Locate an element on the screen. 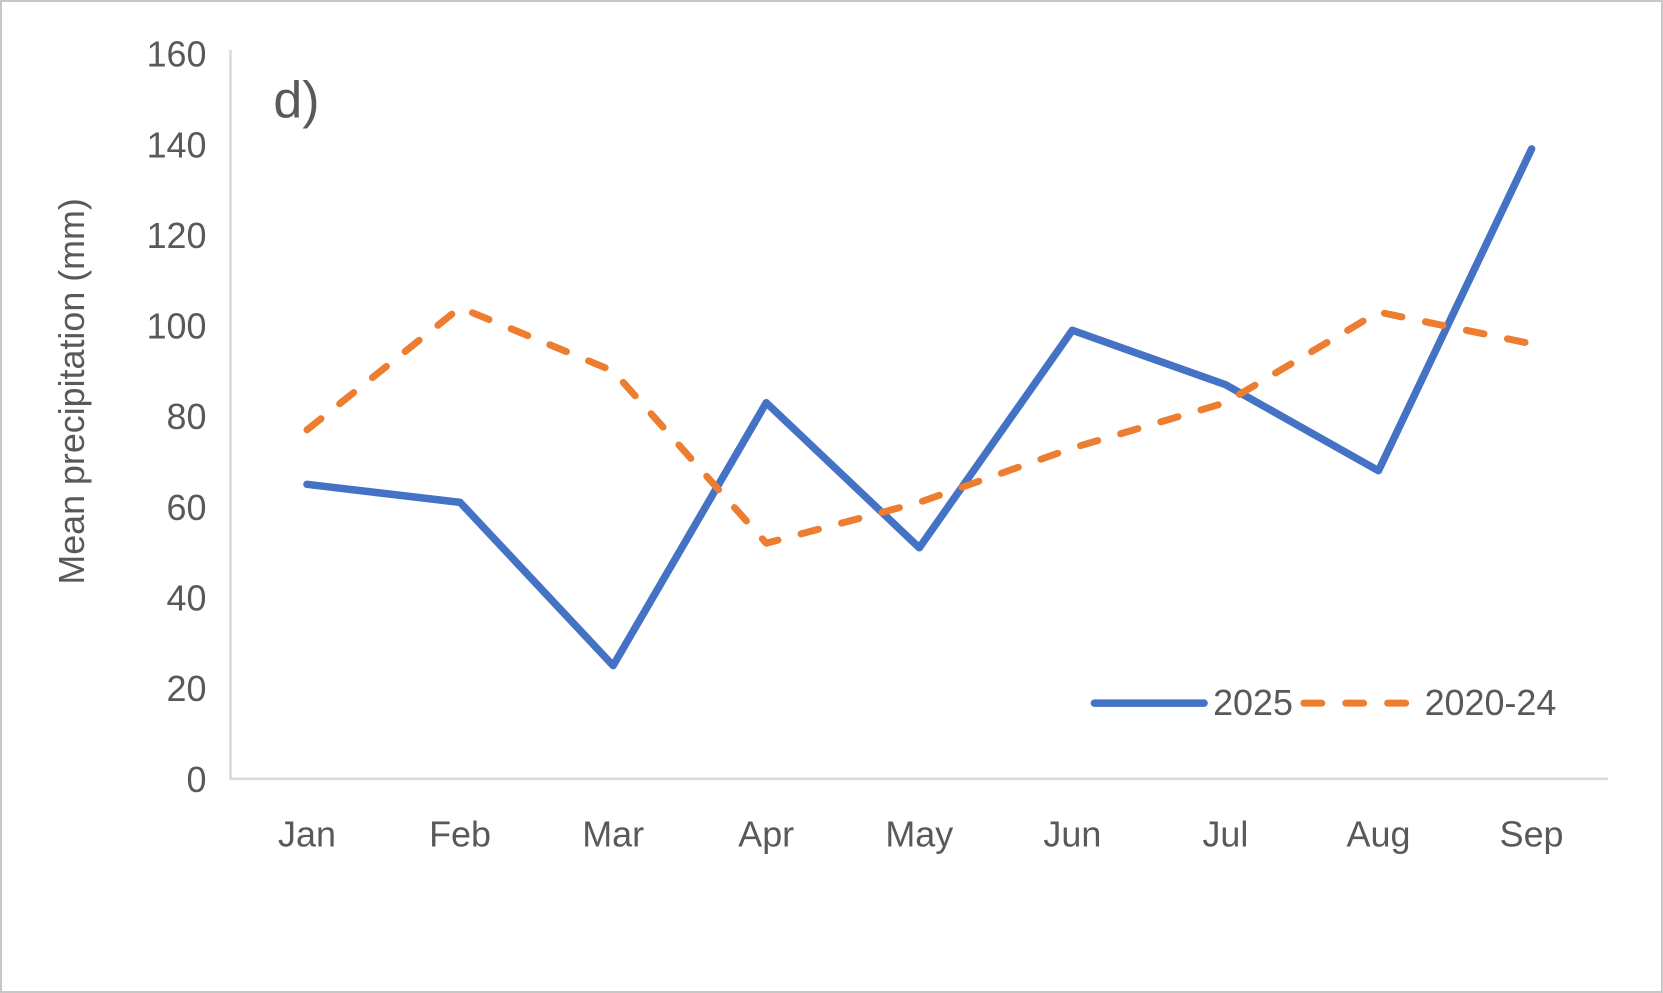 Image resolution: width=1663 pixels, height=993 pixels. y-tick-label: 20 is located at coordinates (187, 689).